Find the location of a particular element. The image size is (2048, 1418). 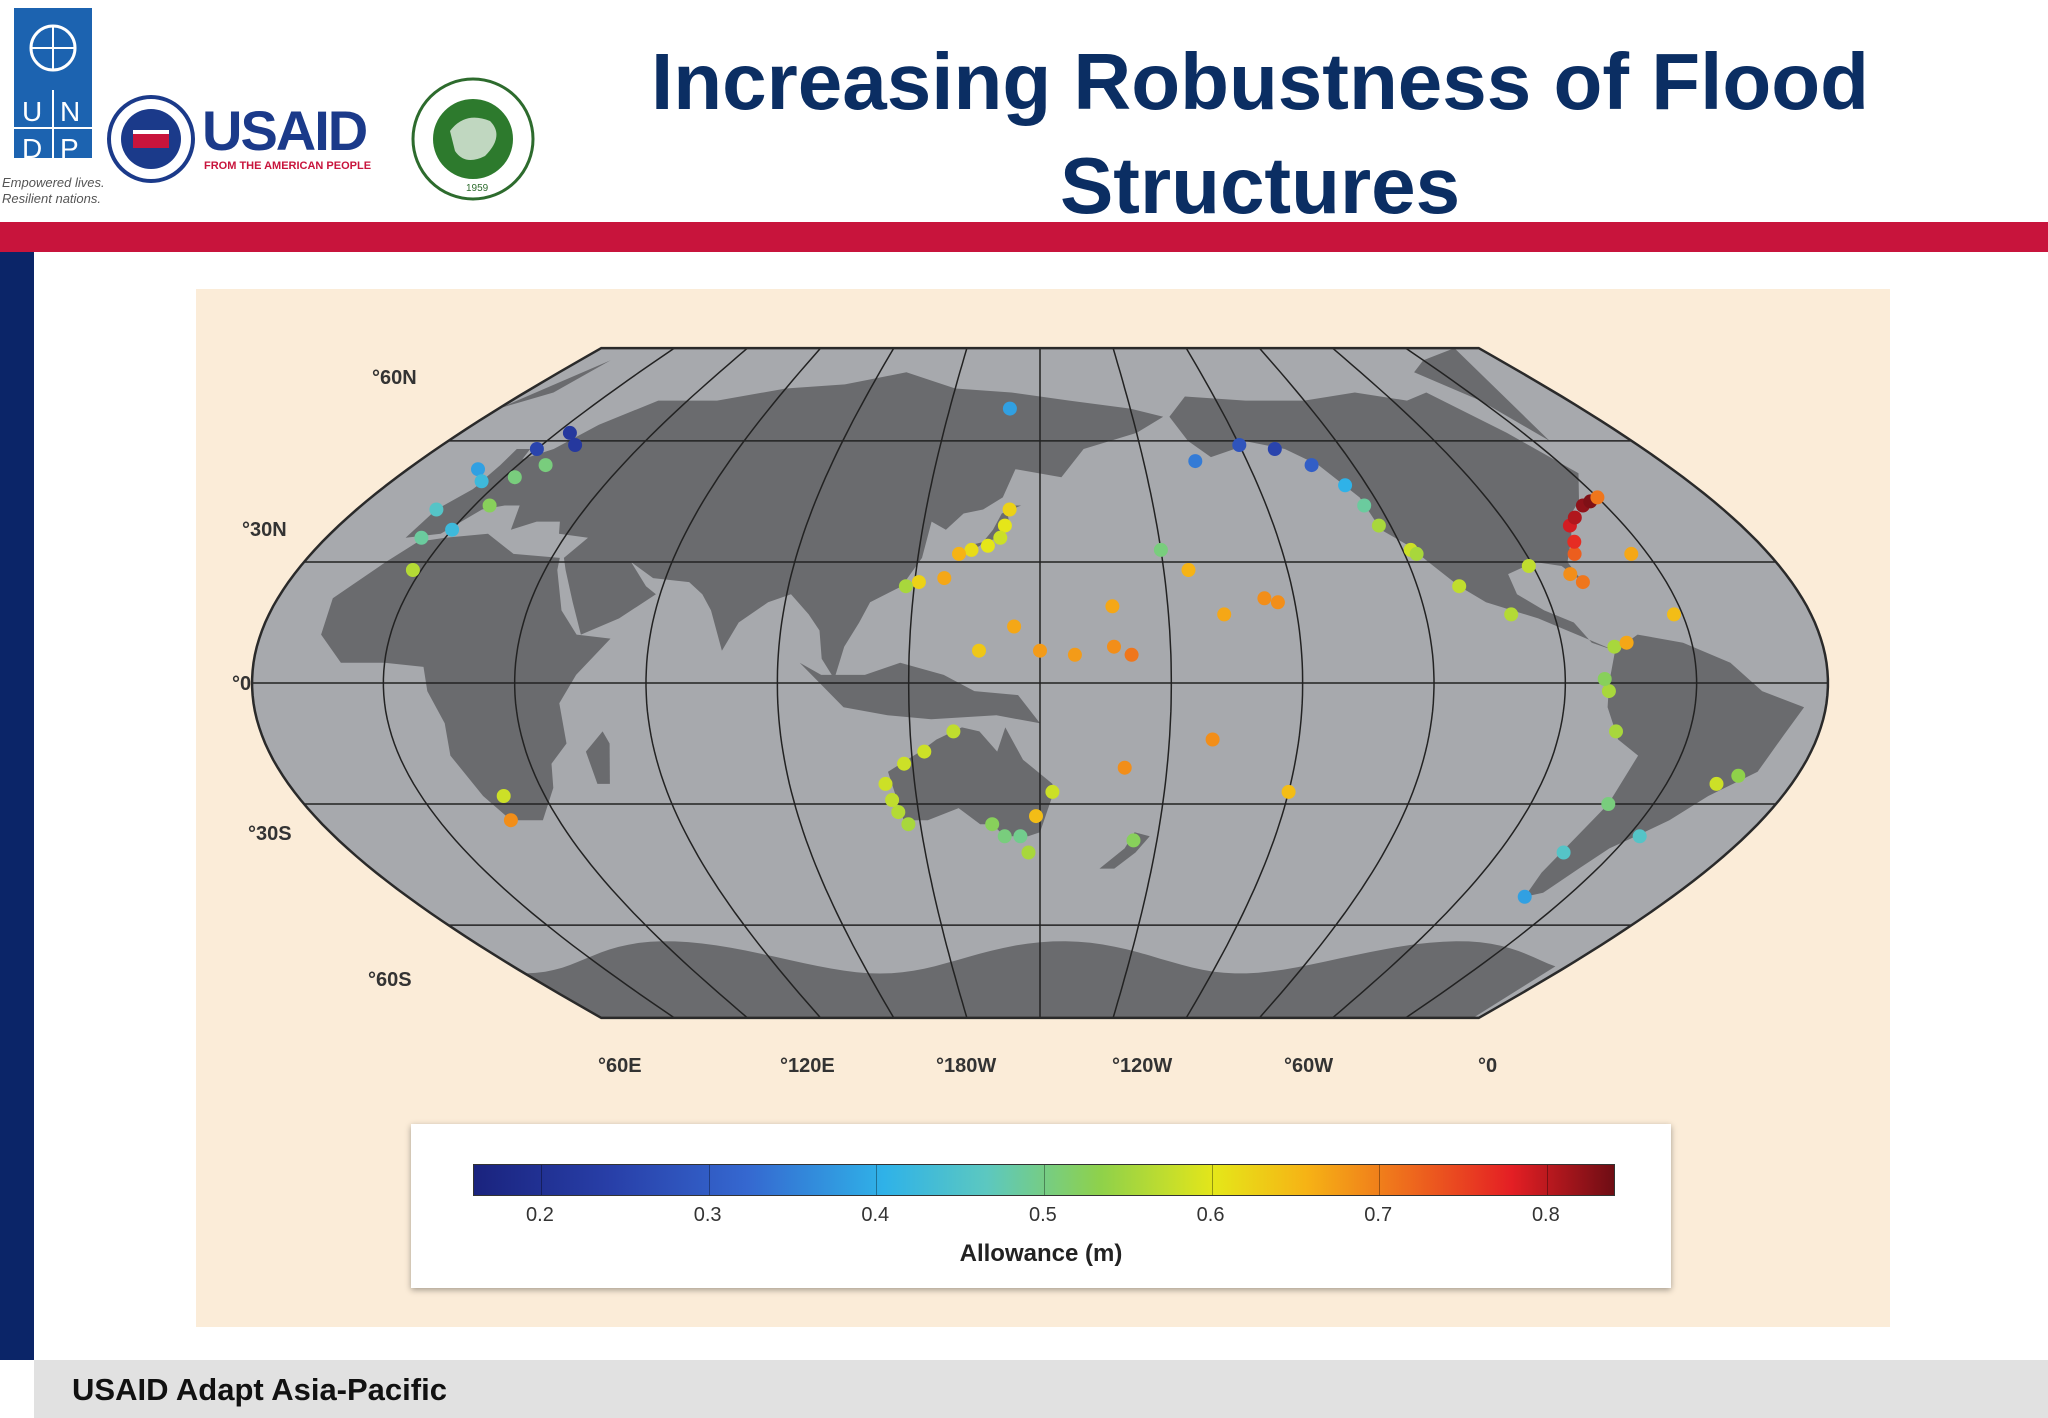

colorbar-tick-label: 0.5 is located at coordinates (1043, 1215).